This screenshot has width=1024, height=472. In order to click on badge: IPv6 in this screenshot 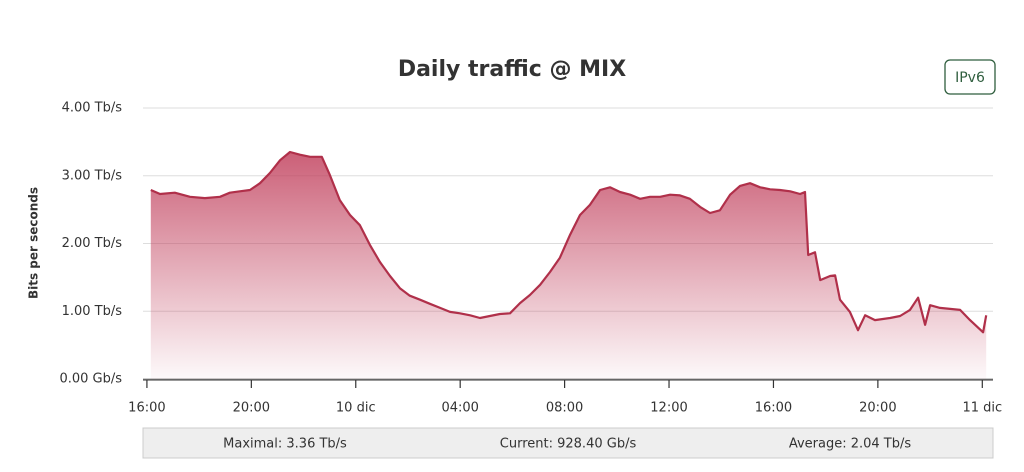, I will do `click(970, 78)`.